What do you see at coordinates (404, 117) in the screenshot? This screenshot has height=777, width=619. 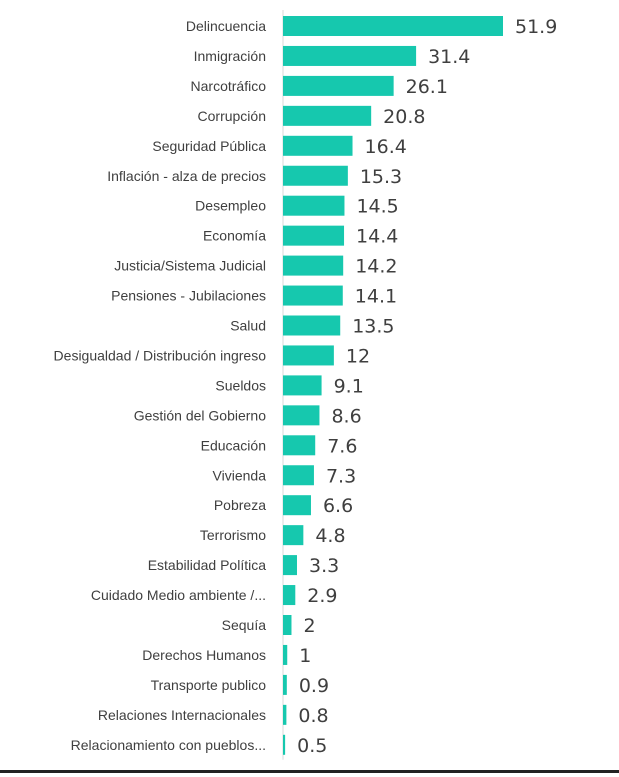 I see `value-label: 20.8` at bounding box center [404, 117].